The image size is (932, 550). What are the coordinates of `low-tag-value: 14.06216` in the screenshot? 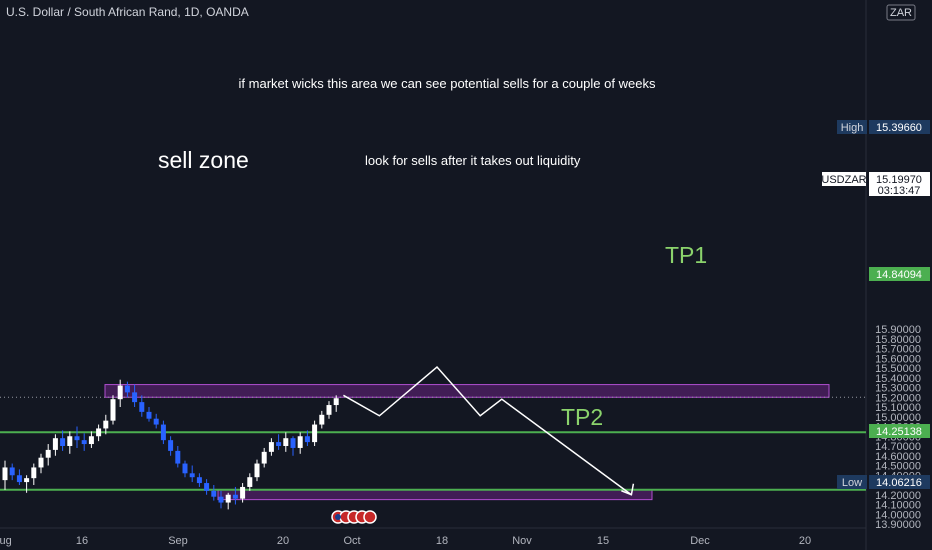 It's located at (899, 483).